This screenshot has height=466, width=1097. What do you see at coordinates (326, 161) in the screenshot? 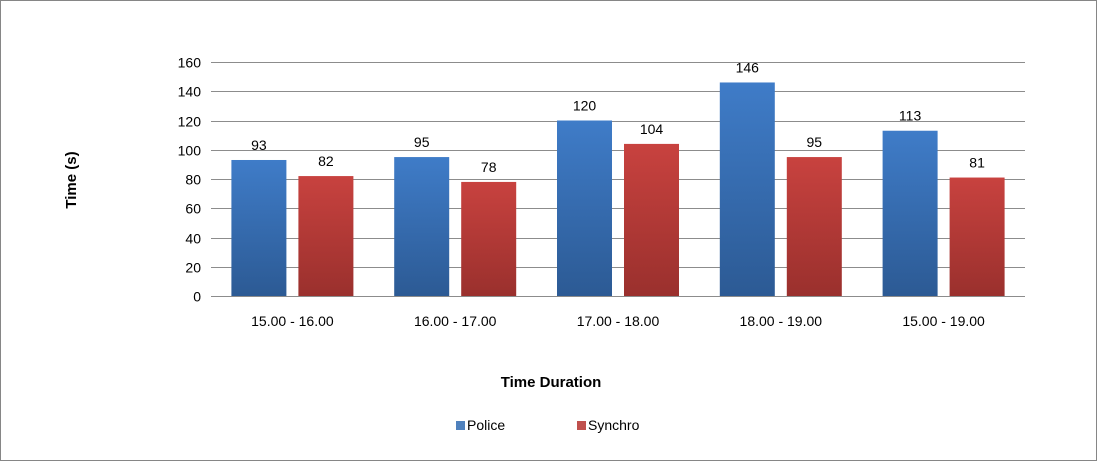
I see `data-label-synchro-1: 82` at bounding box center [326, 161].